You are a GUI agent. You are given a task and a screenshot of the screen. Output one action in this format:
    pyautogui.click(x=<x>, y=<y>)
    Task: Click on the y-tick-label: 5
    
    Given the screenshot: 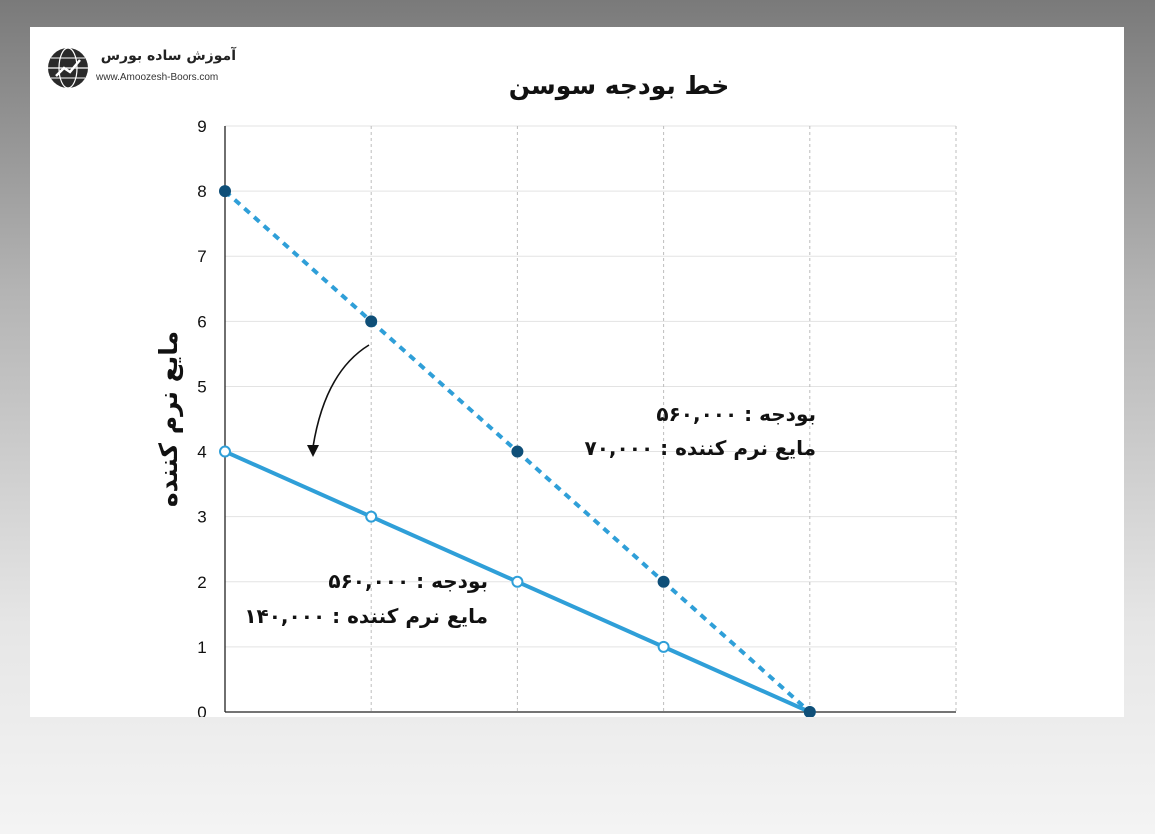 What is the action you would take?
    pyautogui.click(x=201, y=386)
    